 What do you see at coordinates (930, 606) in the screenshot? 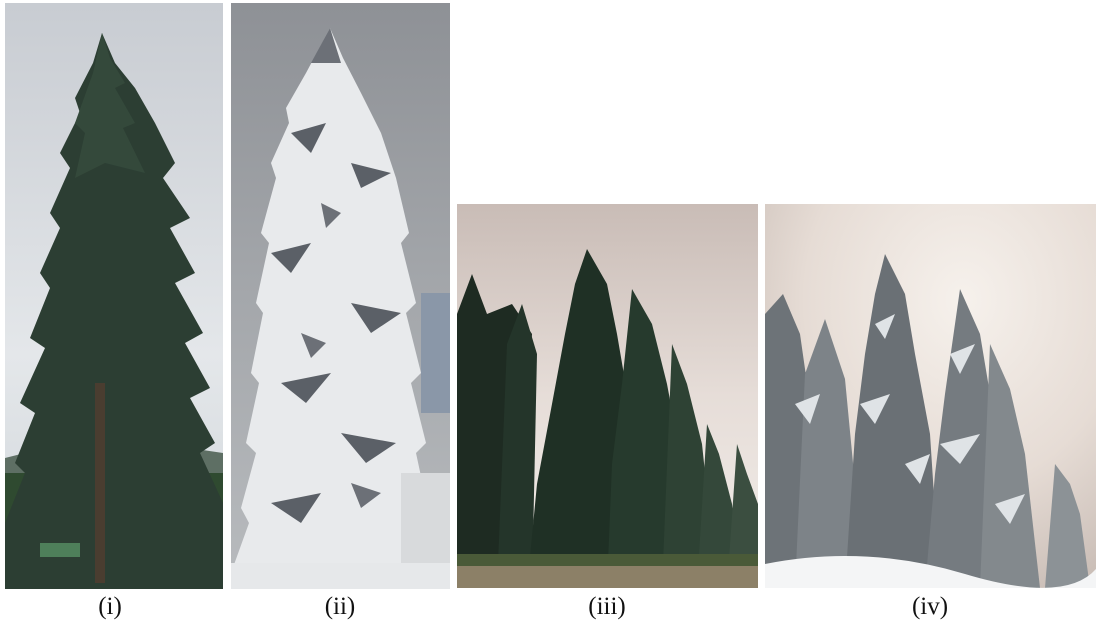
I see `panel-label-iv: (iv)` at bounding box center [930, 606].